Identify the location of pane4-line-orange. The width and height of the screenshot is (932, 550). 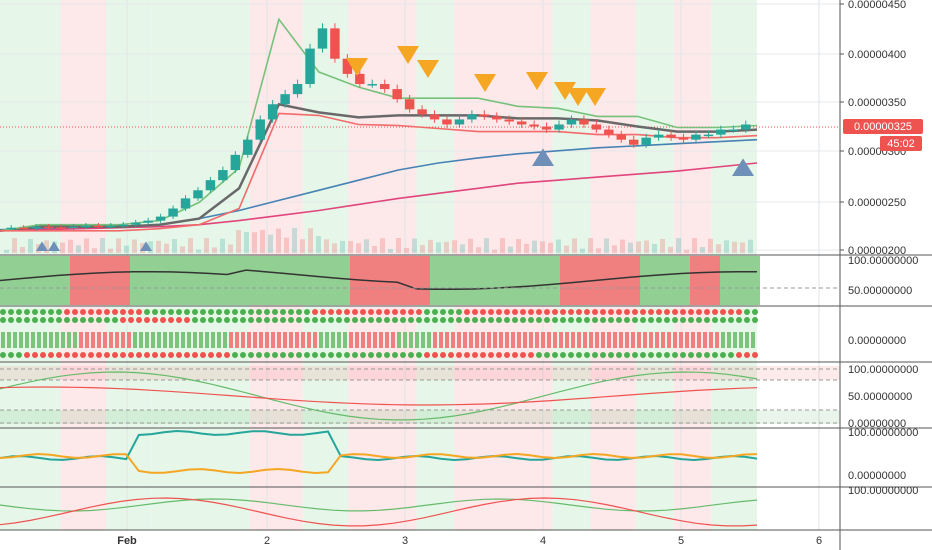
(379, 463).